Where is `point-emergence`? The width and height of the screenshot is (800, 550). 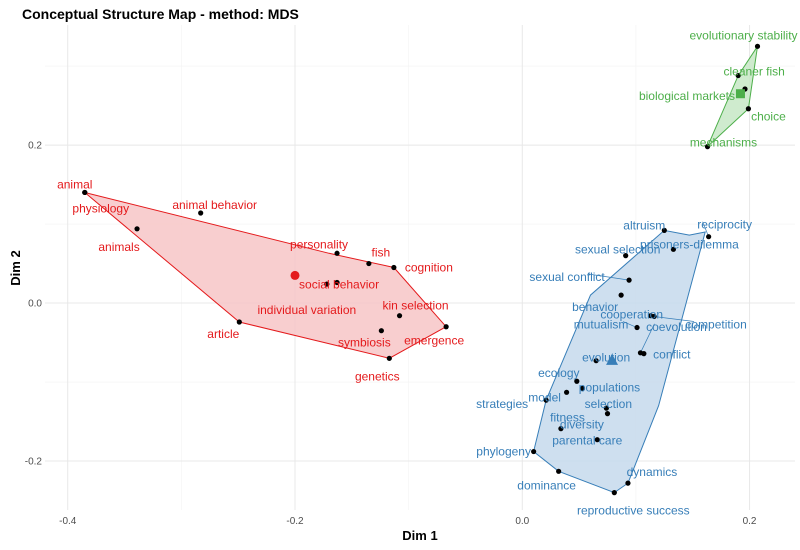
point-emergence is located at coordinates (446, 327).